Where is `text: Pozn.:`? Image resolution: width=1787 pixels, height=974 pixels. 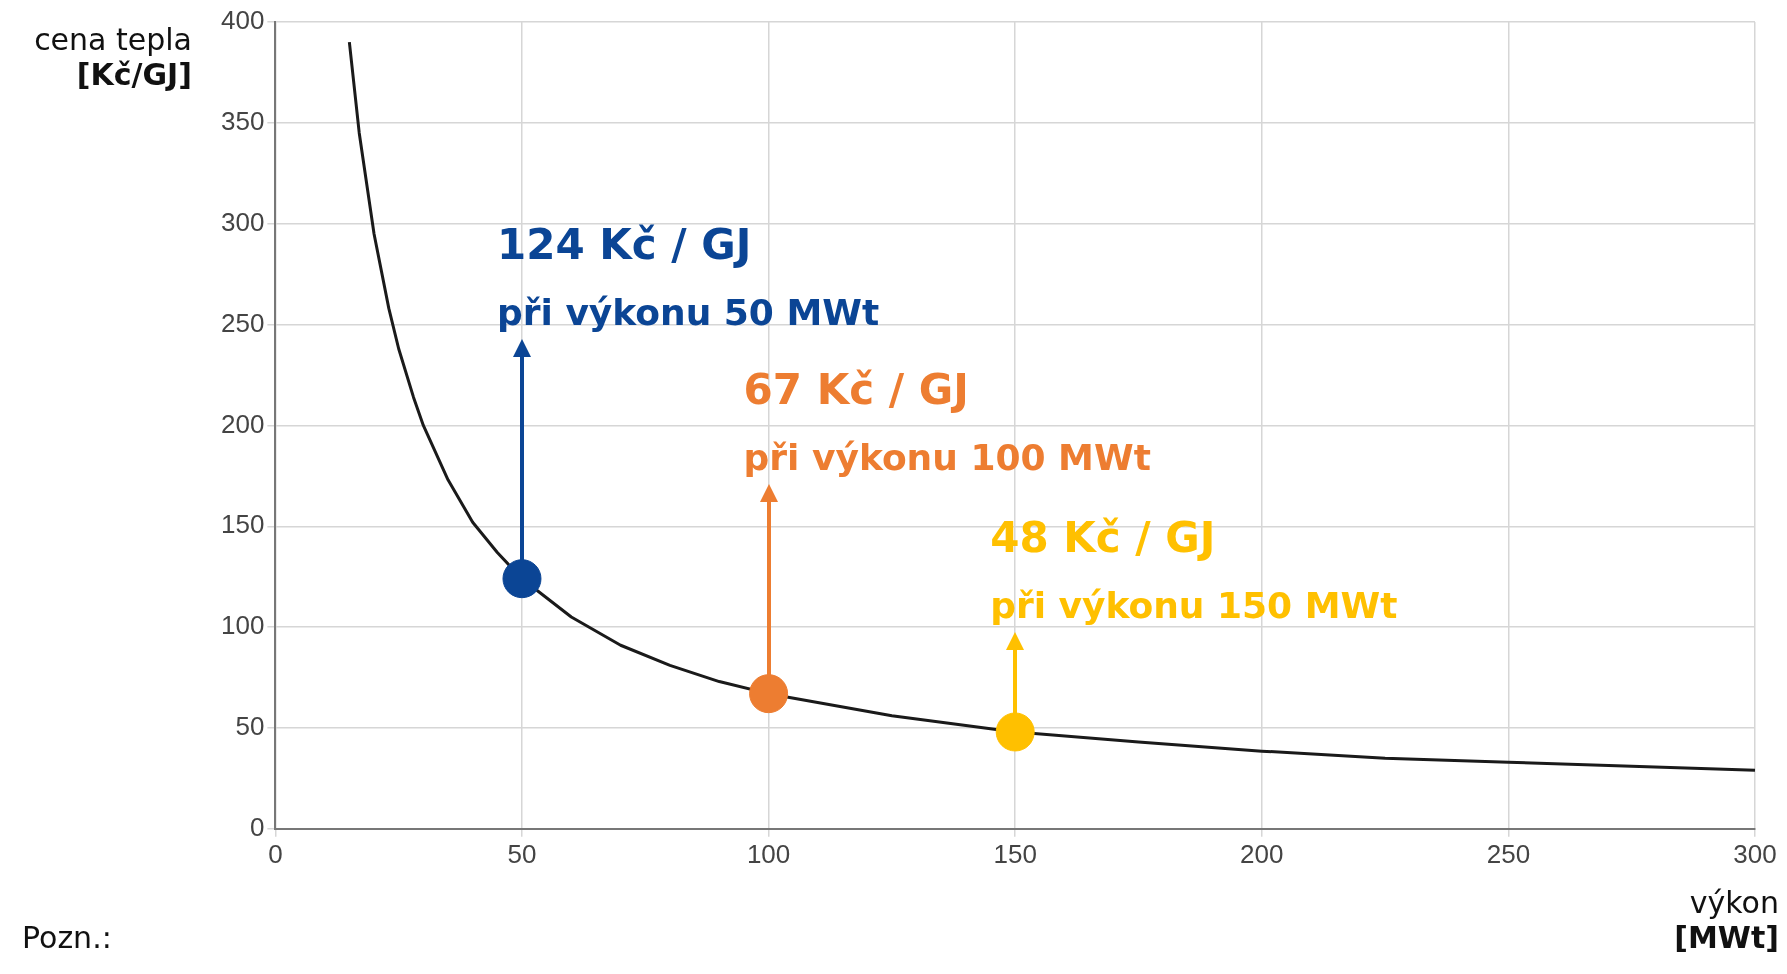
text: Pozn.: is located at coordinates (67, 937).